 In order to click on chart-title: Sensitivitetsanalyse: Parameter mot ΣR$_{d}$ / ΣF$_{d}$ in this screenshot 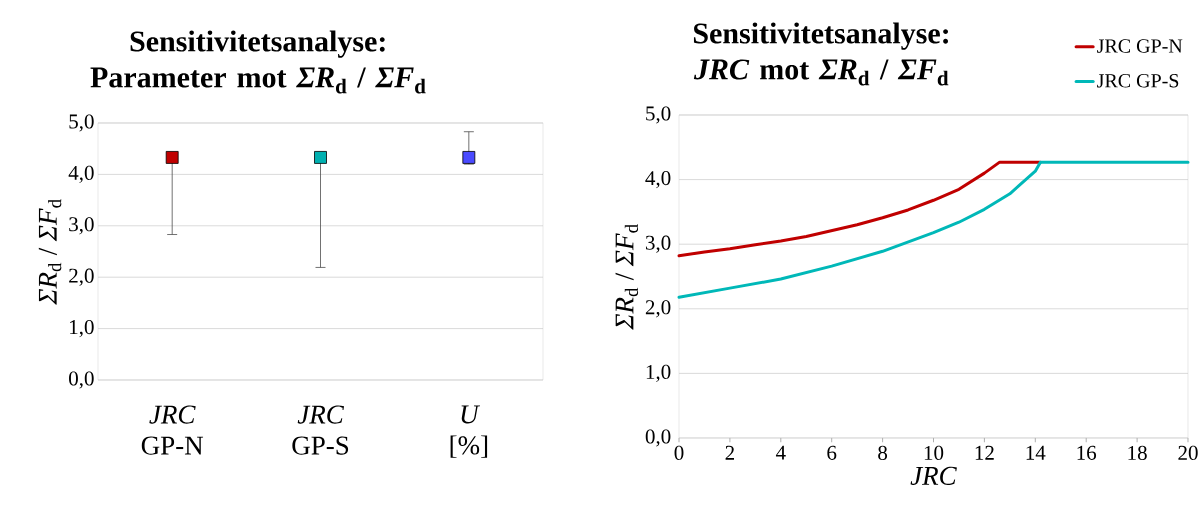, I will do `click(258, 62)`.